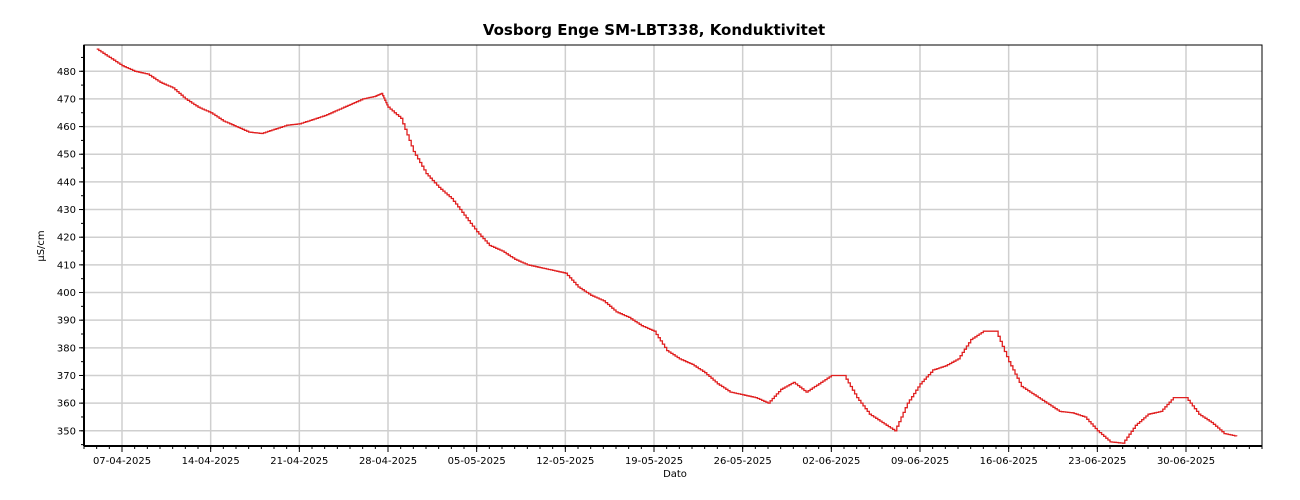  What do you see at coordinates (675, 474) in the screenshot?
I see `x-axis-label: Dato` at bounding box center [675, 474].